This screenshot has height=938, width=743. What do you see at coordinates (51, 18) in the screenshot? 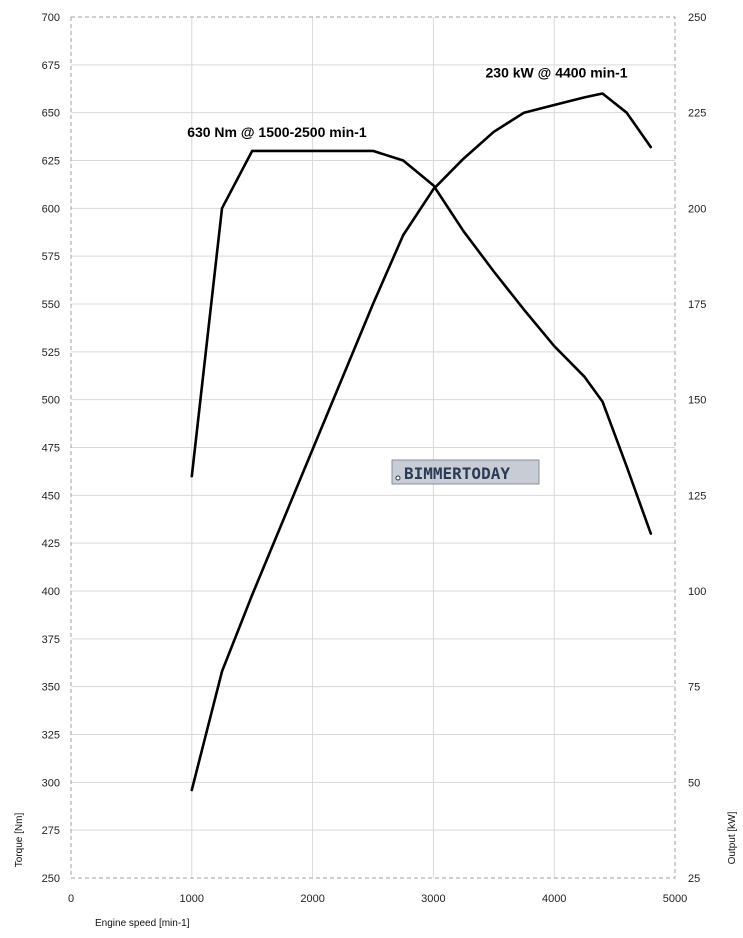
I see `y-left-tick-label: 700` at bounding box center [51, 18].